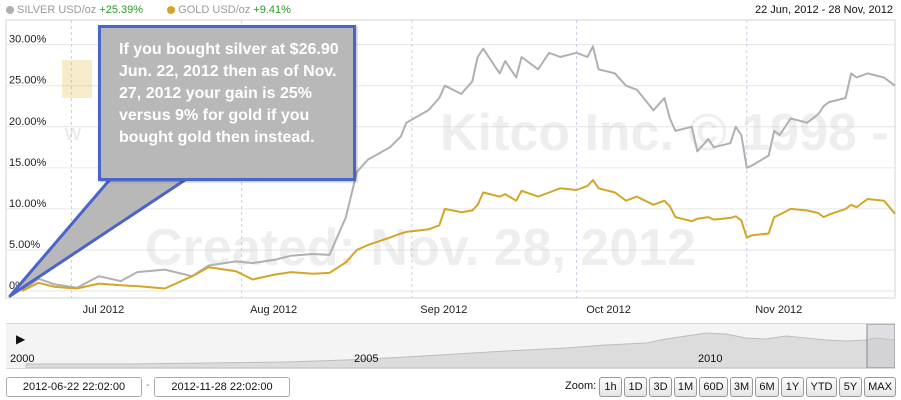 The width and height of the screenshot is (901, 400). Describe the element at coordinates (57, 10) in the screenshot. I see `silver-legend-label: SILVER USD/oz` at that location.